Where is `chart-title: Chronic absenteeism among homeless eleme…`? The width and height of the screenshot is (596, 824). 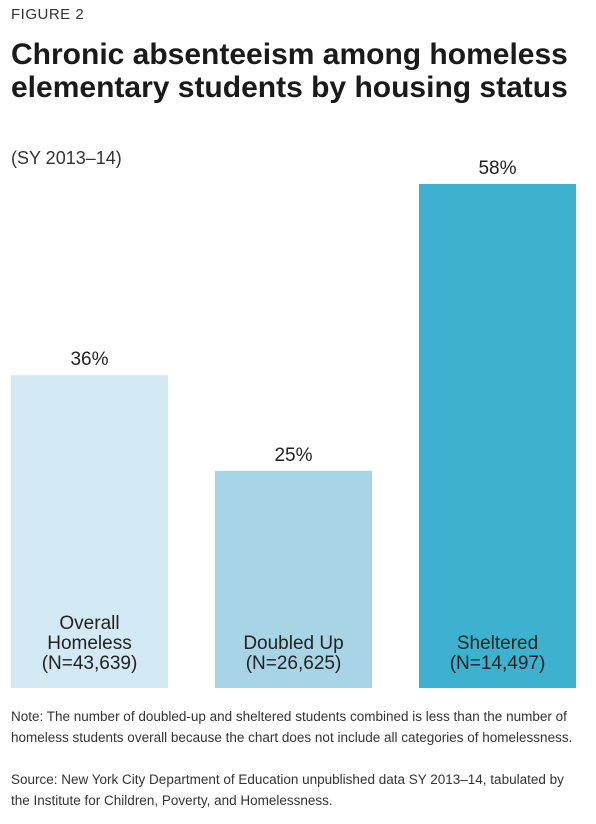
chart-title: Chronic absenteeism among homeless eleme… is located at coordinates (289, 71).